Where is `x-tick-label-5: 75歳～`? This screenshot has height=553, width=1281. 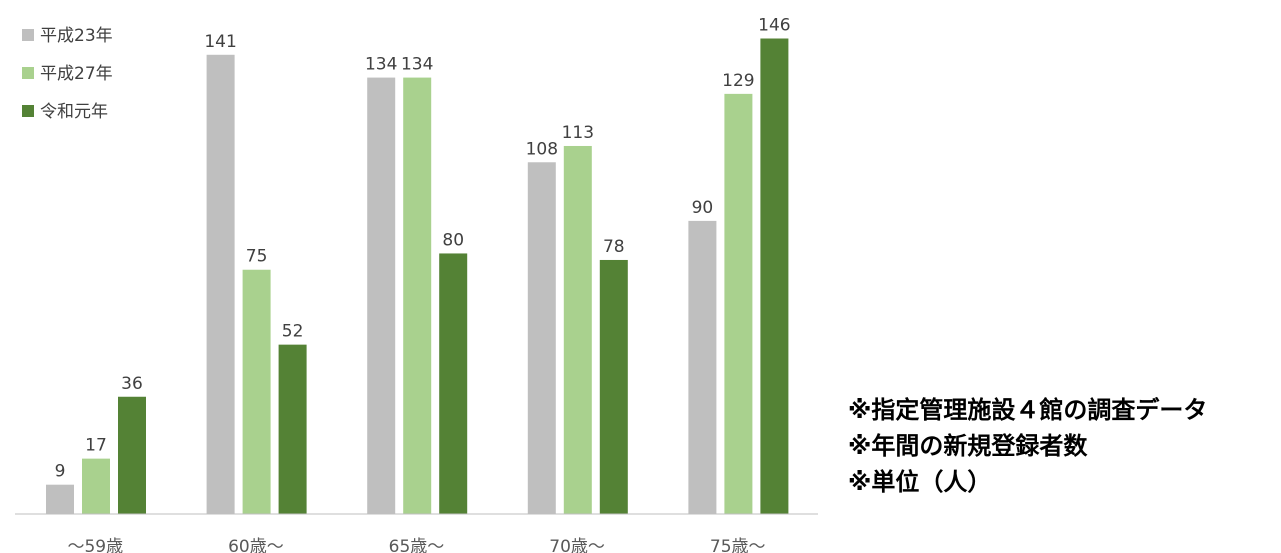
x-tick-label-5: 75歳～ is located at coordinates (738, 545).